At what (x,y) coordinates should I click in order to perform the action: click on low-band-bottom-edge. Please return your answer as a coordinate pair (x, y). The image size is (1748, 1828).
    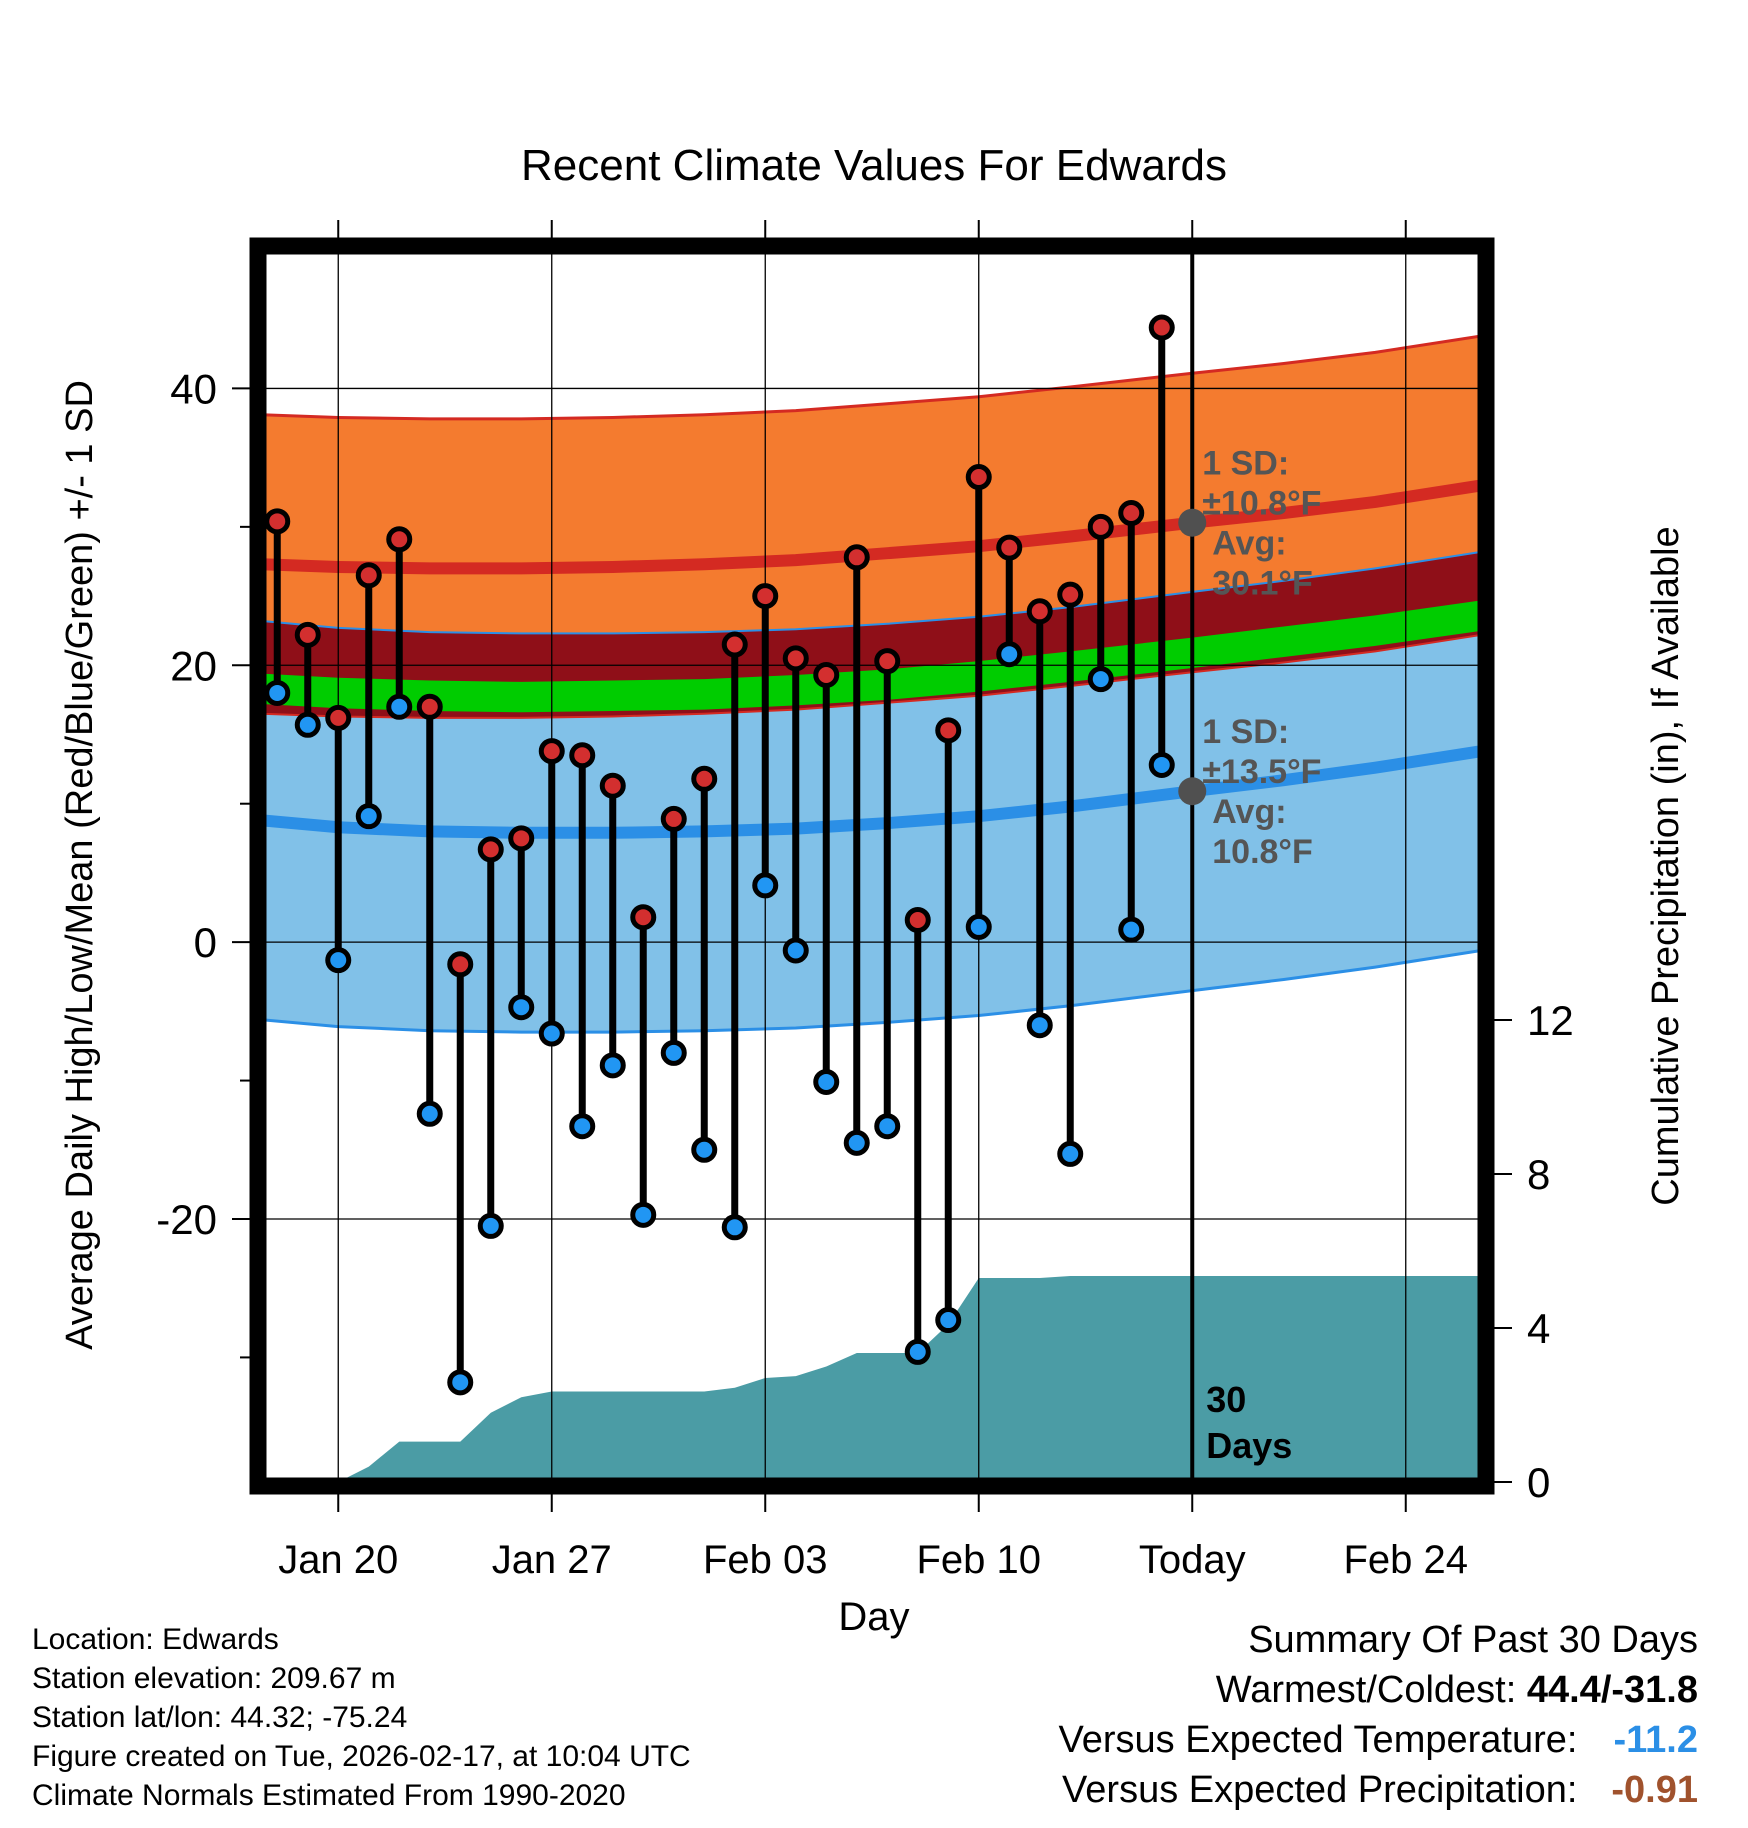
    Looking at the image, I should click on (872, 991).